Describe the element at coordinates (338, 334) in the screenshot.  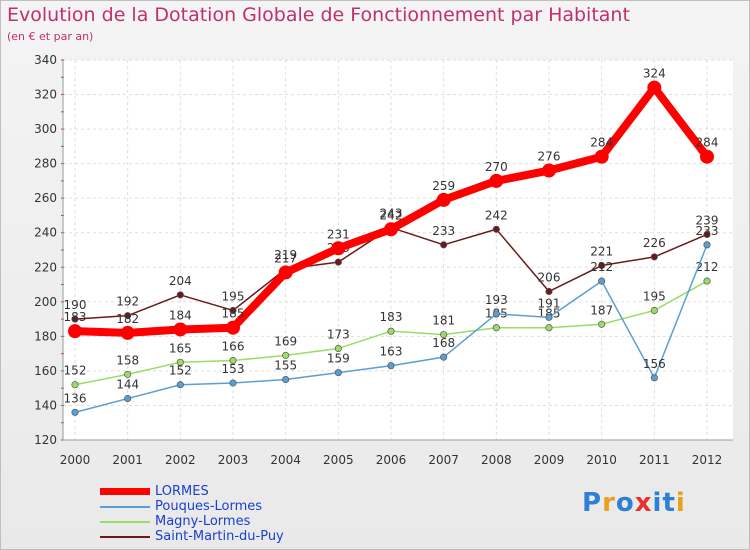
I see `data-label-magny-lormes-2005: 173` at that location.